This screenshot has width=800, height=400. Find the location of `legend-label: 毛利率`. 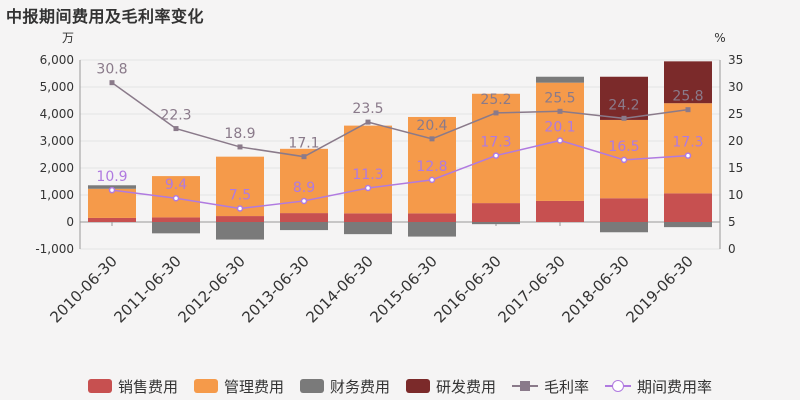

legend-label: 毛利率 is located at coordinates (567, 386).